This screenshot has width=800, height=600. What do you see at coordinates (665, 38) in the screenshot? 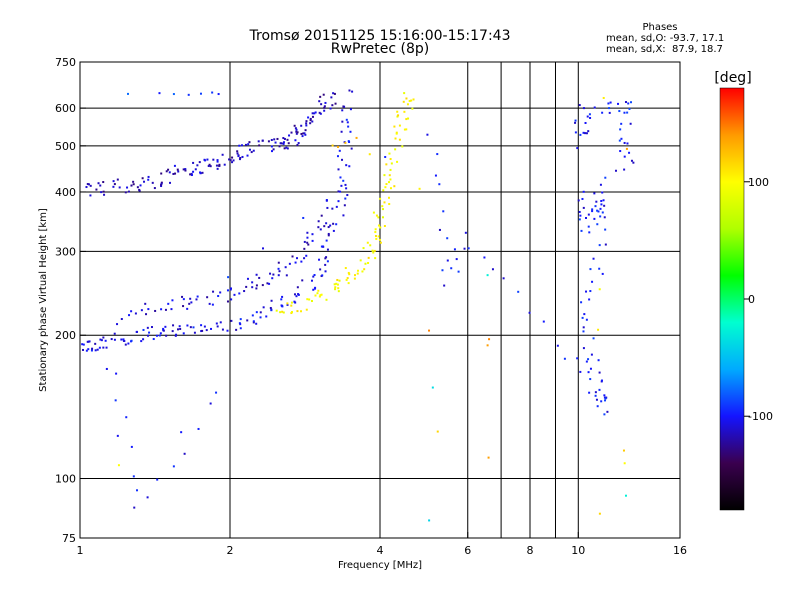
I see `stats-line-o: mean, sd,O: -93.7, 17.1` at bounding box center [665, 38].